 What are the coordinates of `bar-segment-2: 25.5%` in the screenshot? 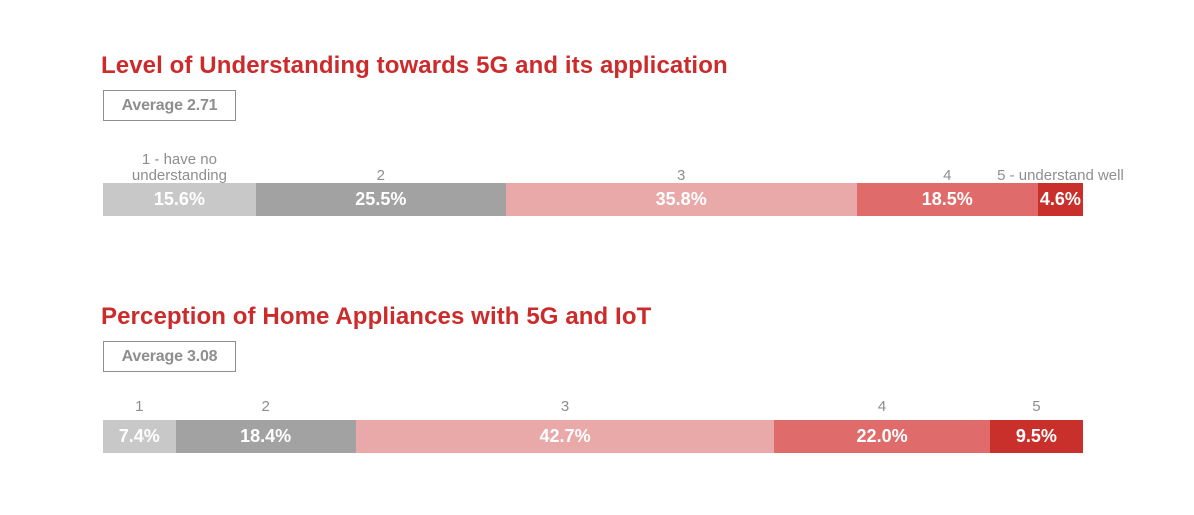 It's located at (380, 199).